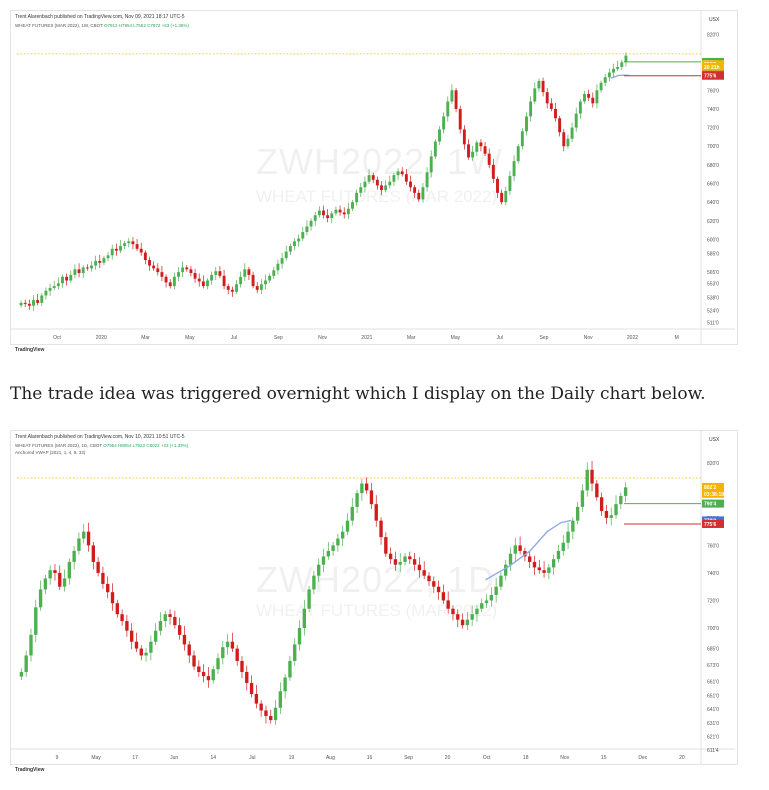  Describe the element at coordinates (713, 574) in the screenshot. I see `y-tick-label: 740'0` at that location.